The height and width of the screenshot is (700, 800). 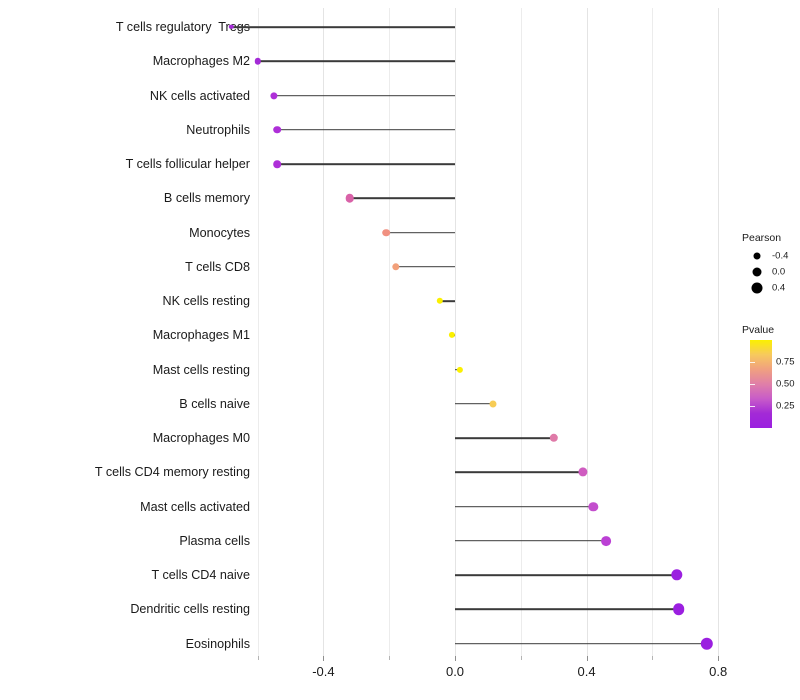 What do you see at coordinates (201, 335) in the screenshot?
I see `y-axis-tick-label: Macrophages M1` at bounding box center [201, 335].